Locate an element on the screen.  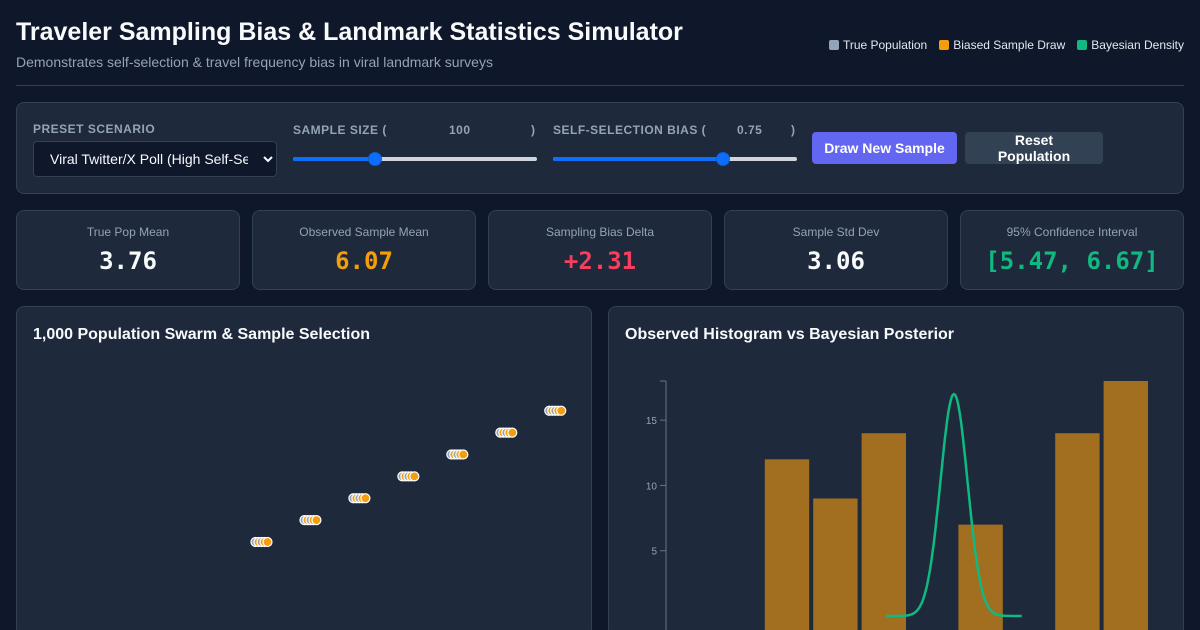
bayesian-density-curve is located at coordinates (954, 505).